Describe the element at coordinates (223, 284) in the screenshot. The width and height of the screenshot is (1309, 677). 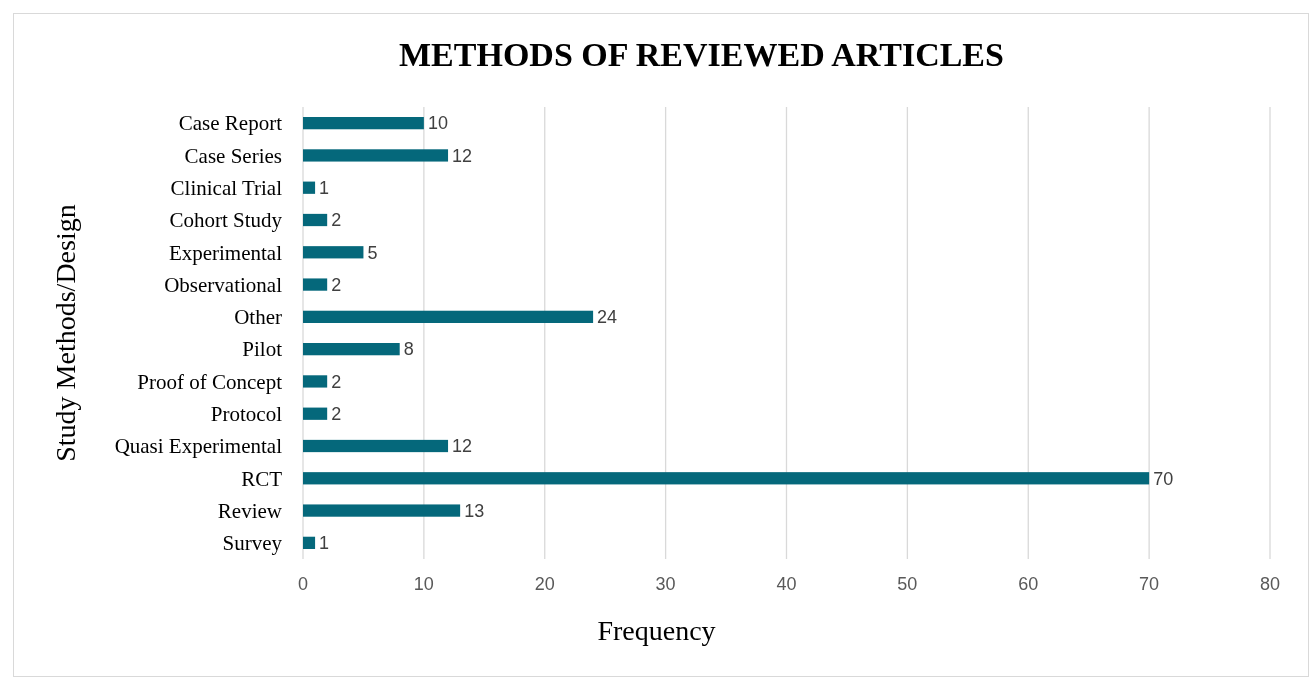
I see `y-tick-label: Observational` at that location.